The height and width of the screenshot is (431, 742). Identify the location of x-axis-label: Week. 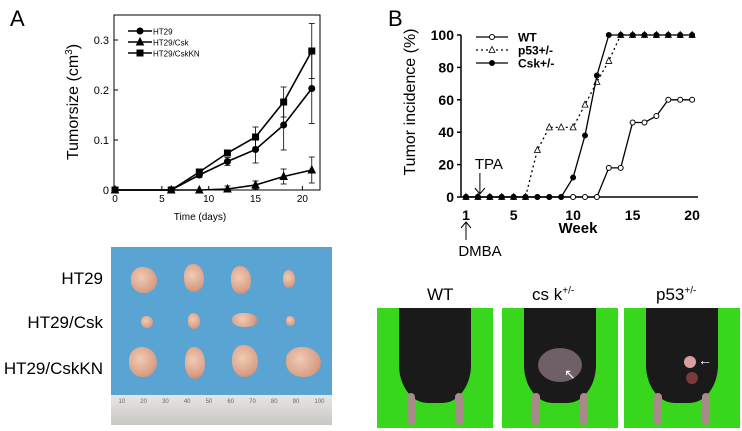
(579, 228).